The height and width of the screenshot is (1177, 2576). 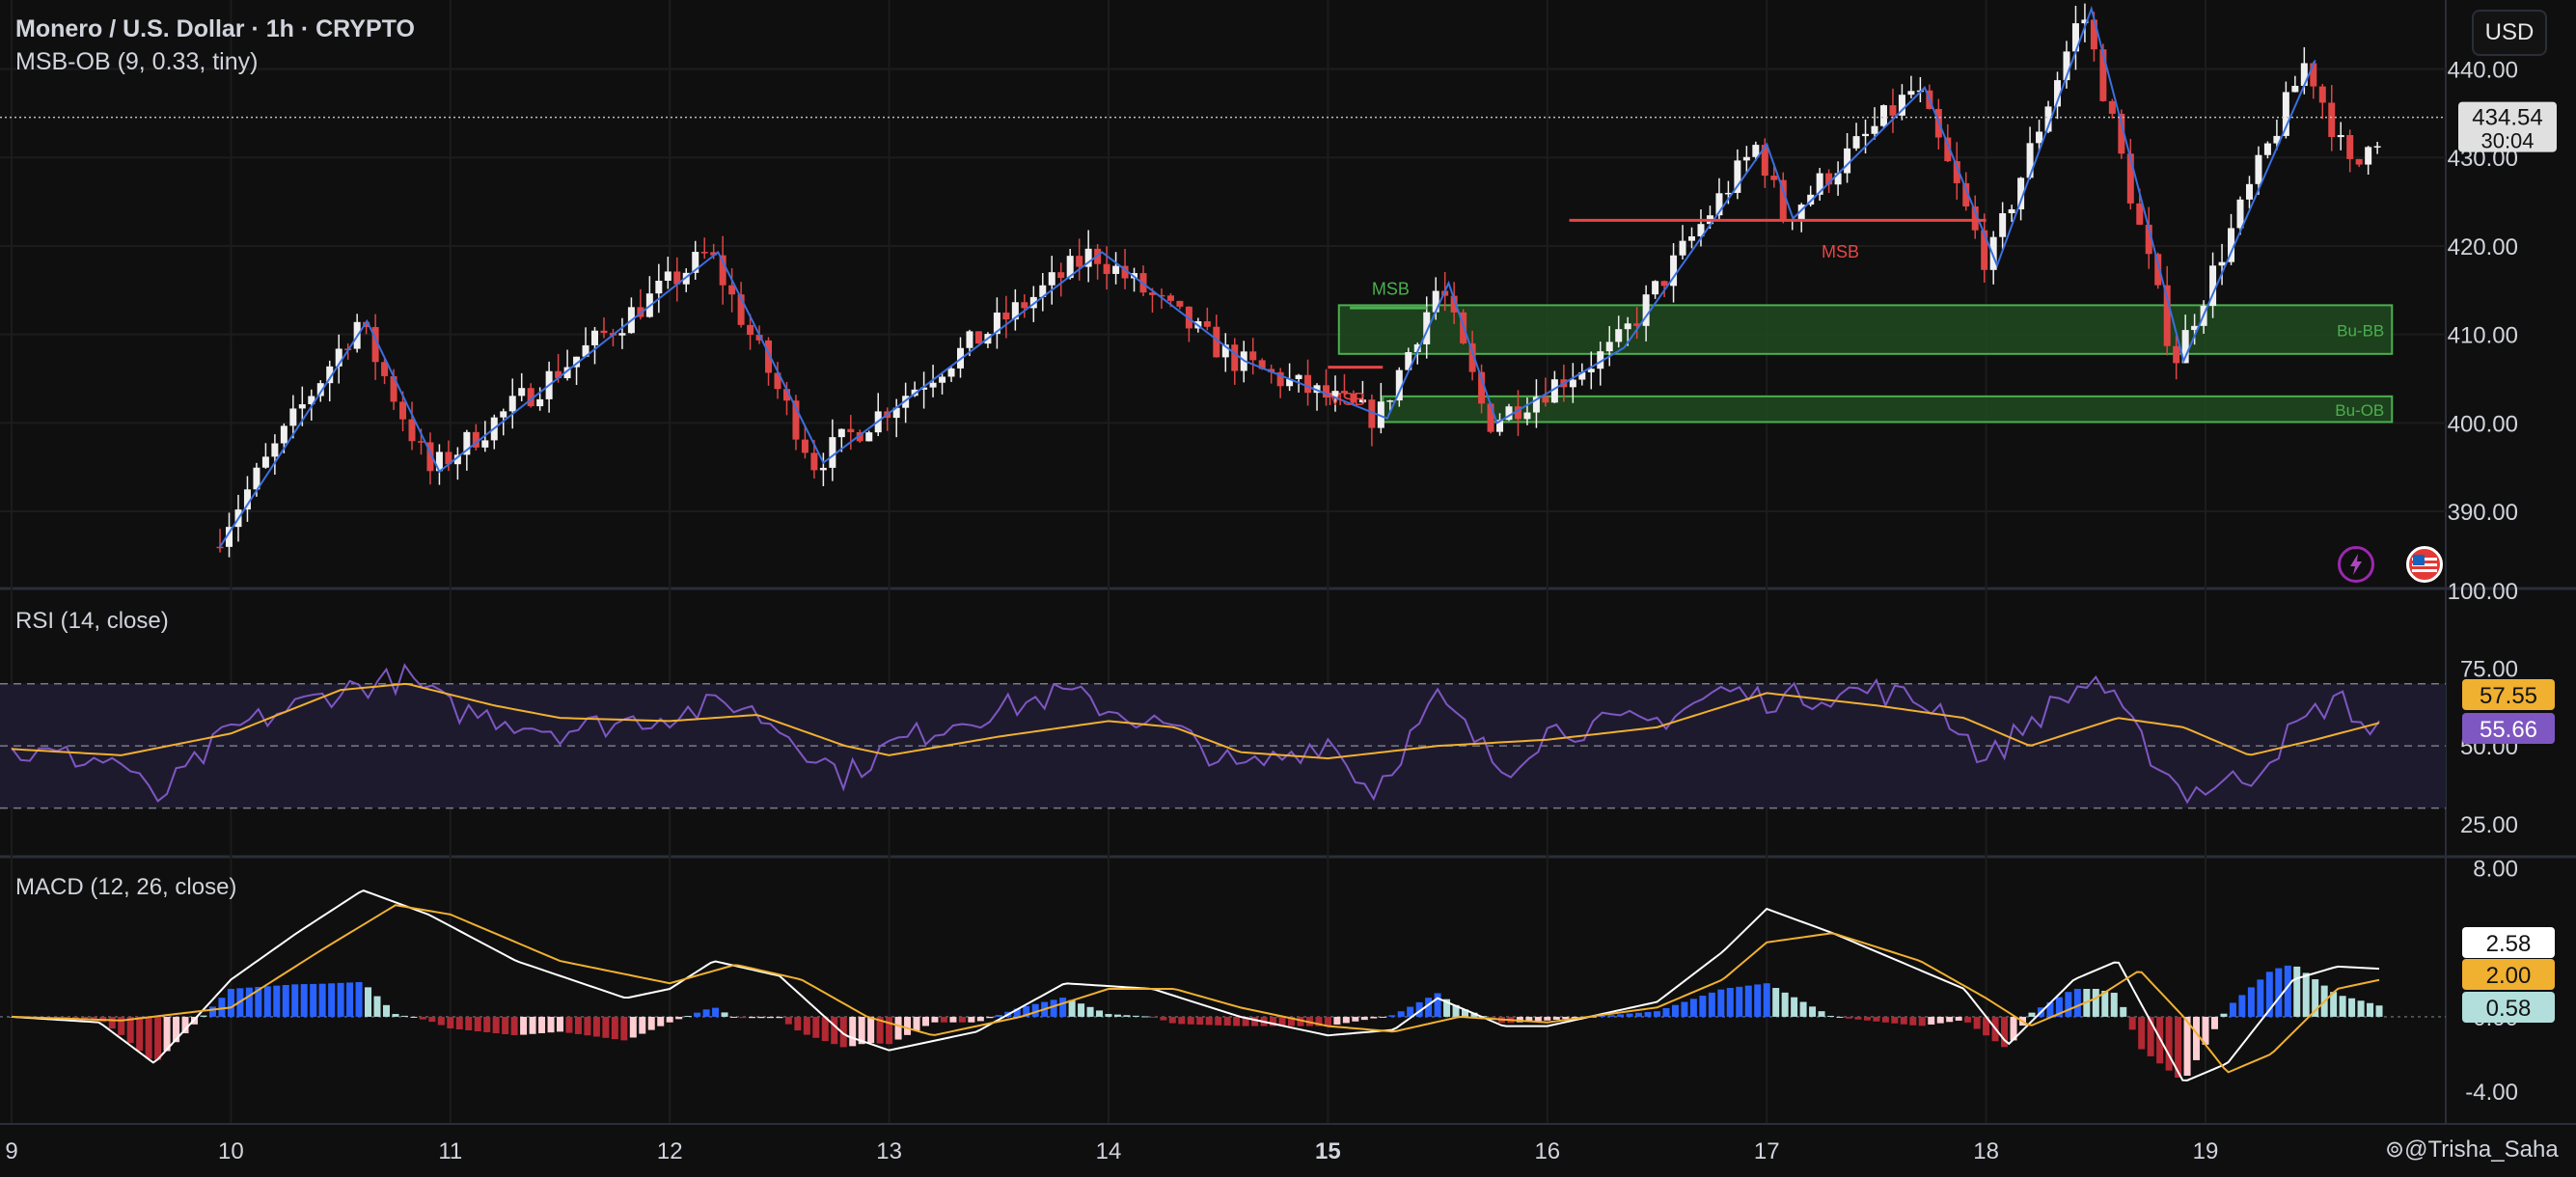 What do you see at coordinates (2509, 730) in the screenshot?
I see `rsi-value-label: 55.66` at bounding box center [2509, 730].